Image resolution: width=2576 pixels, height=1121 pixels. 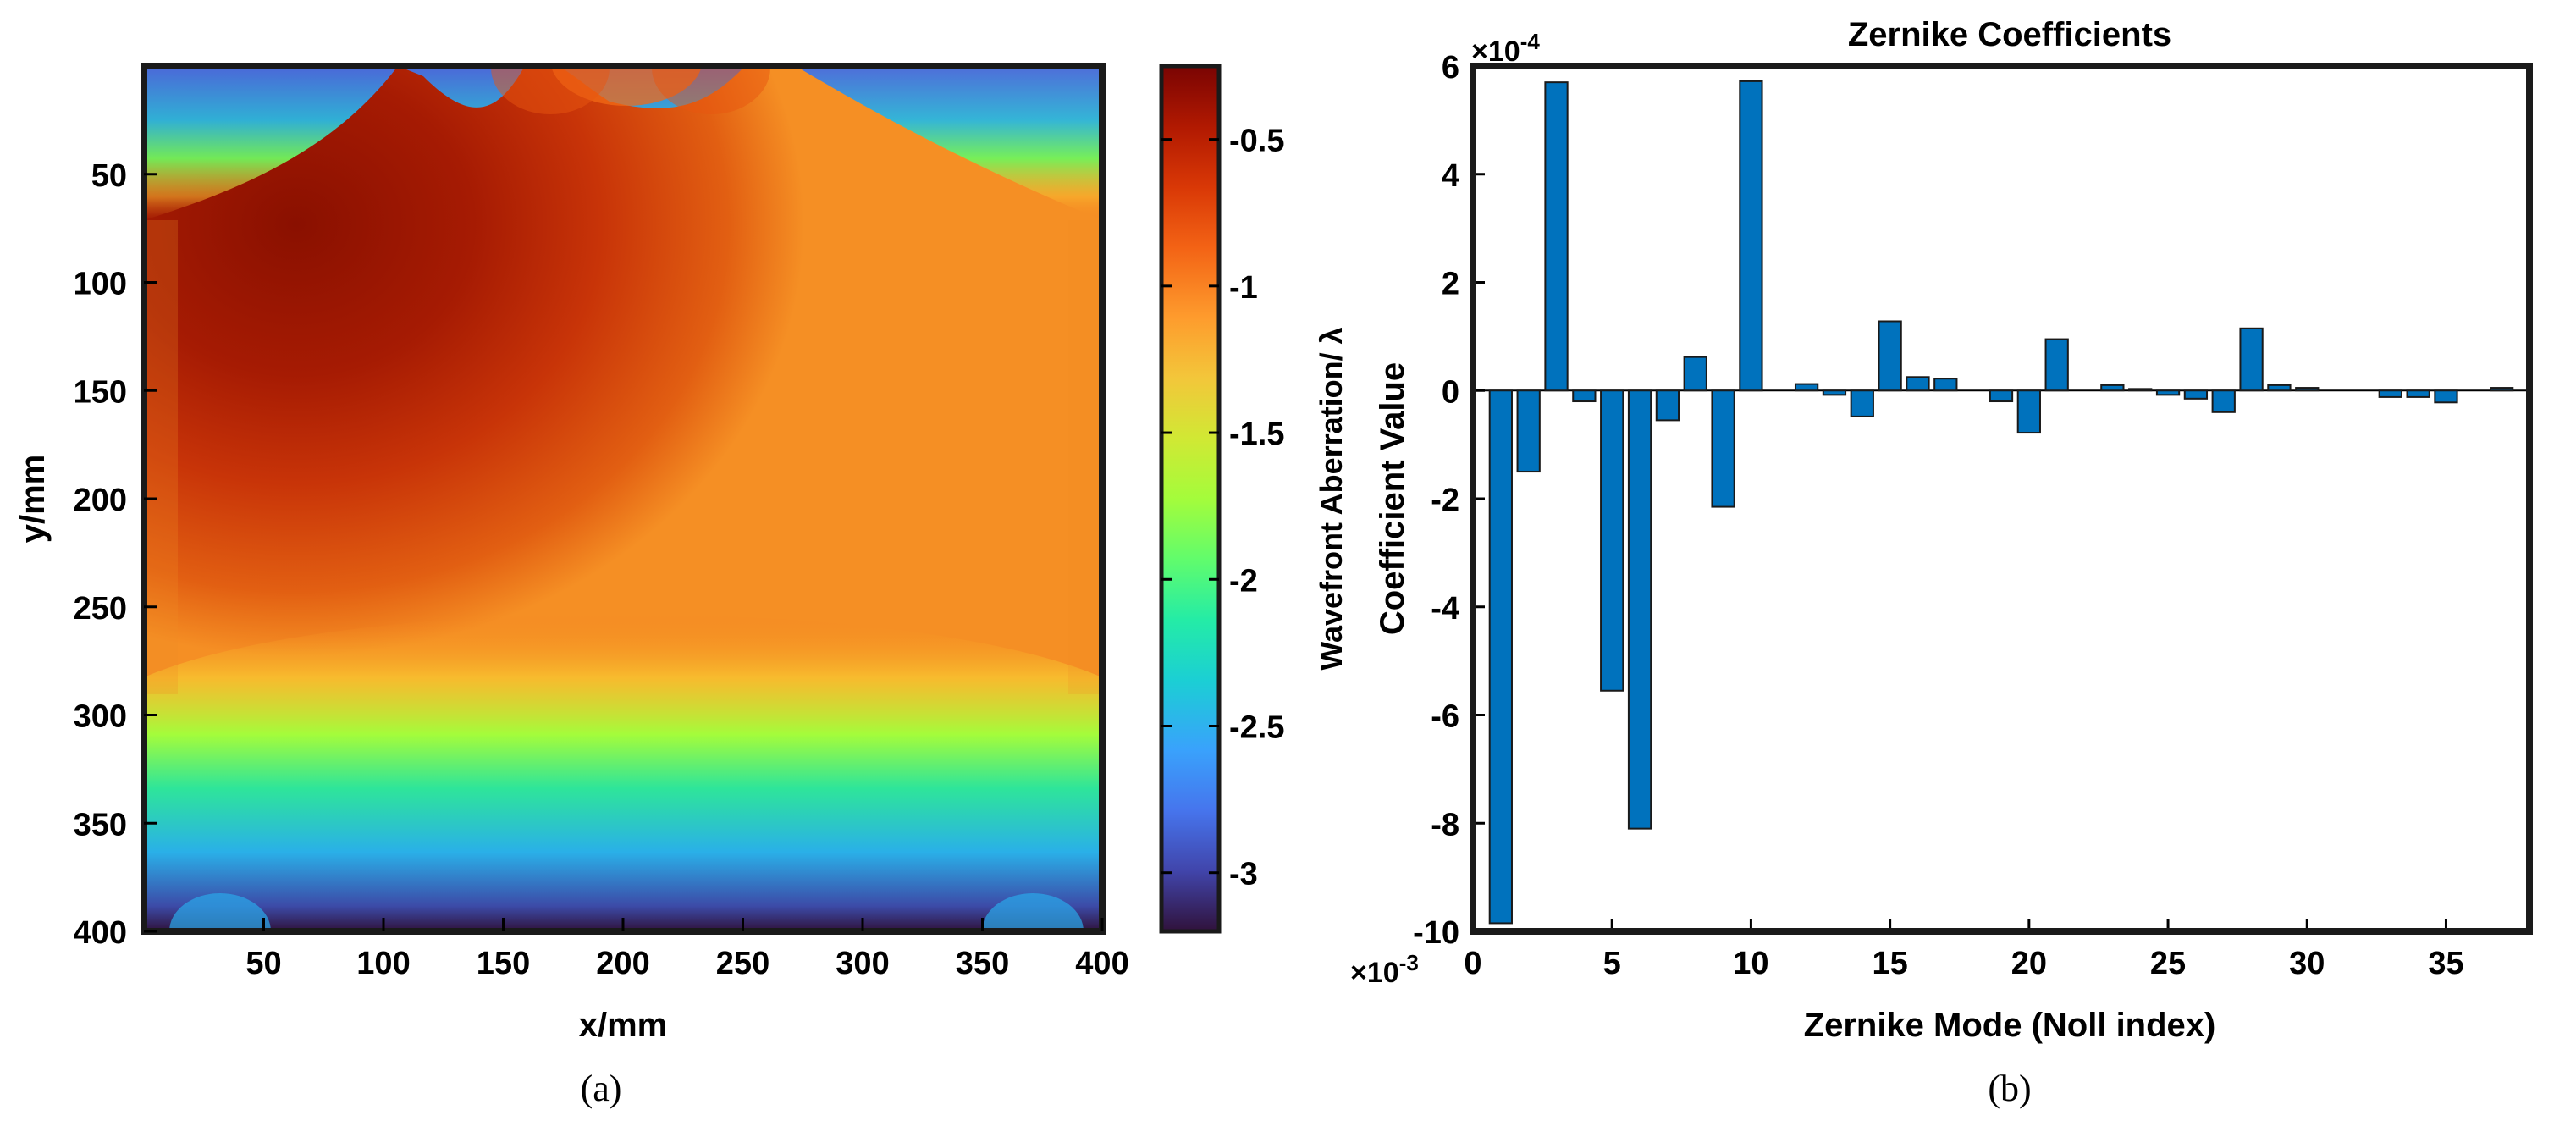 I want to click on heatmap-y-tick-label: 300, so click(x=101, y=717).